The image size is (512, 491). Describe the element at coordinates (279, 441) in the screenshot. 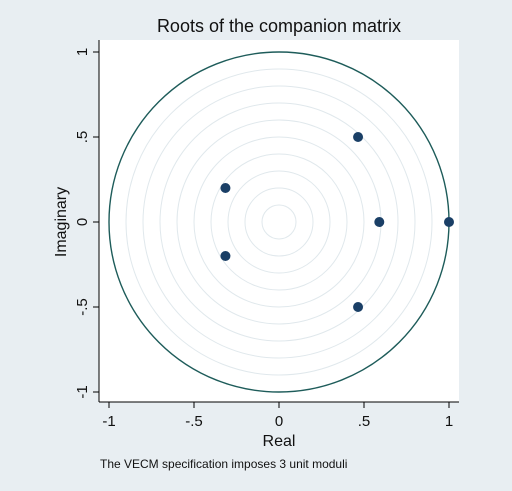

I see `x-axis-label: Real` at that location.